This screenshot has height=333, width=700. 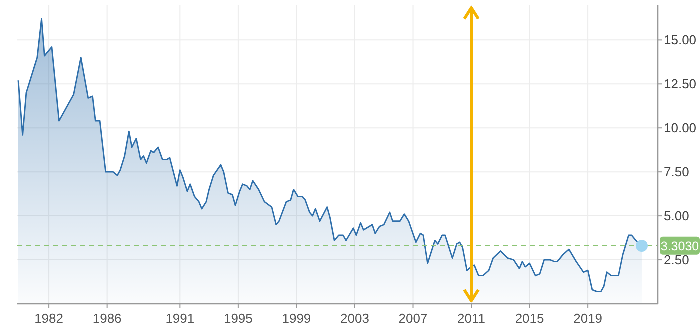 What do you see at coordinates (238, 318) in the screenshot?
I see `x-tick-label: 1995` at bounding box center [238, 318].